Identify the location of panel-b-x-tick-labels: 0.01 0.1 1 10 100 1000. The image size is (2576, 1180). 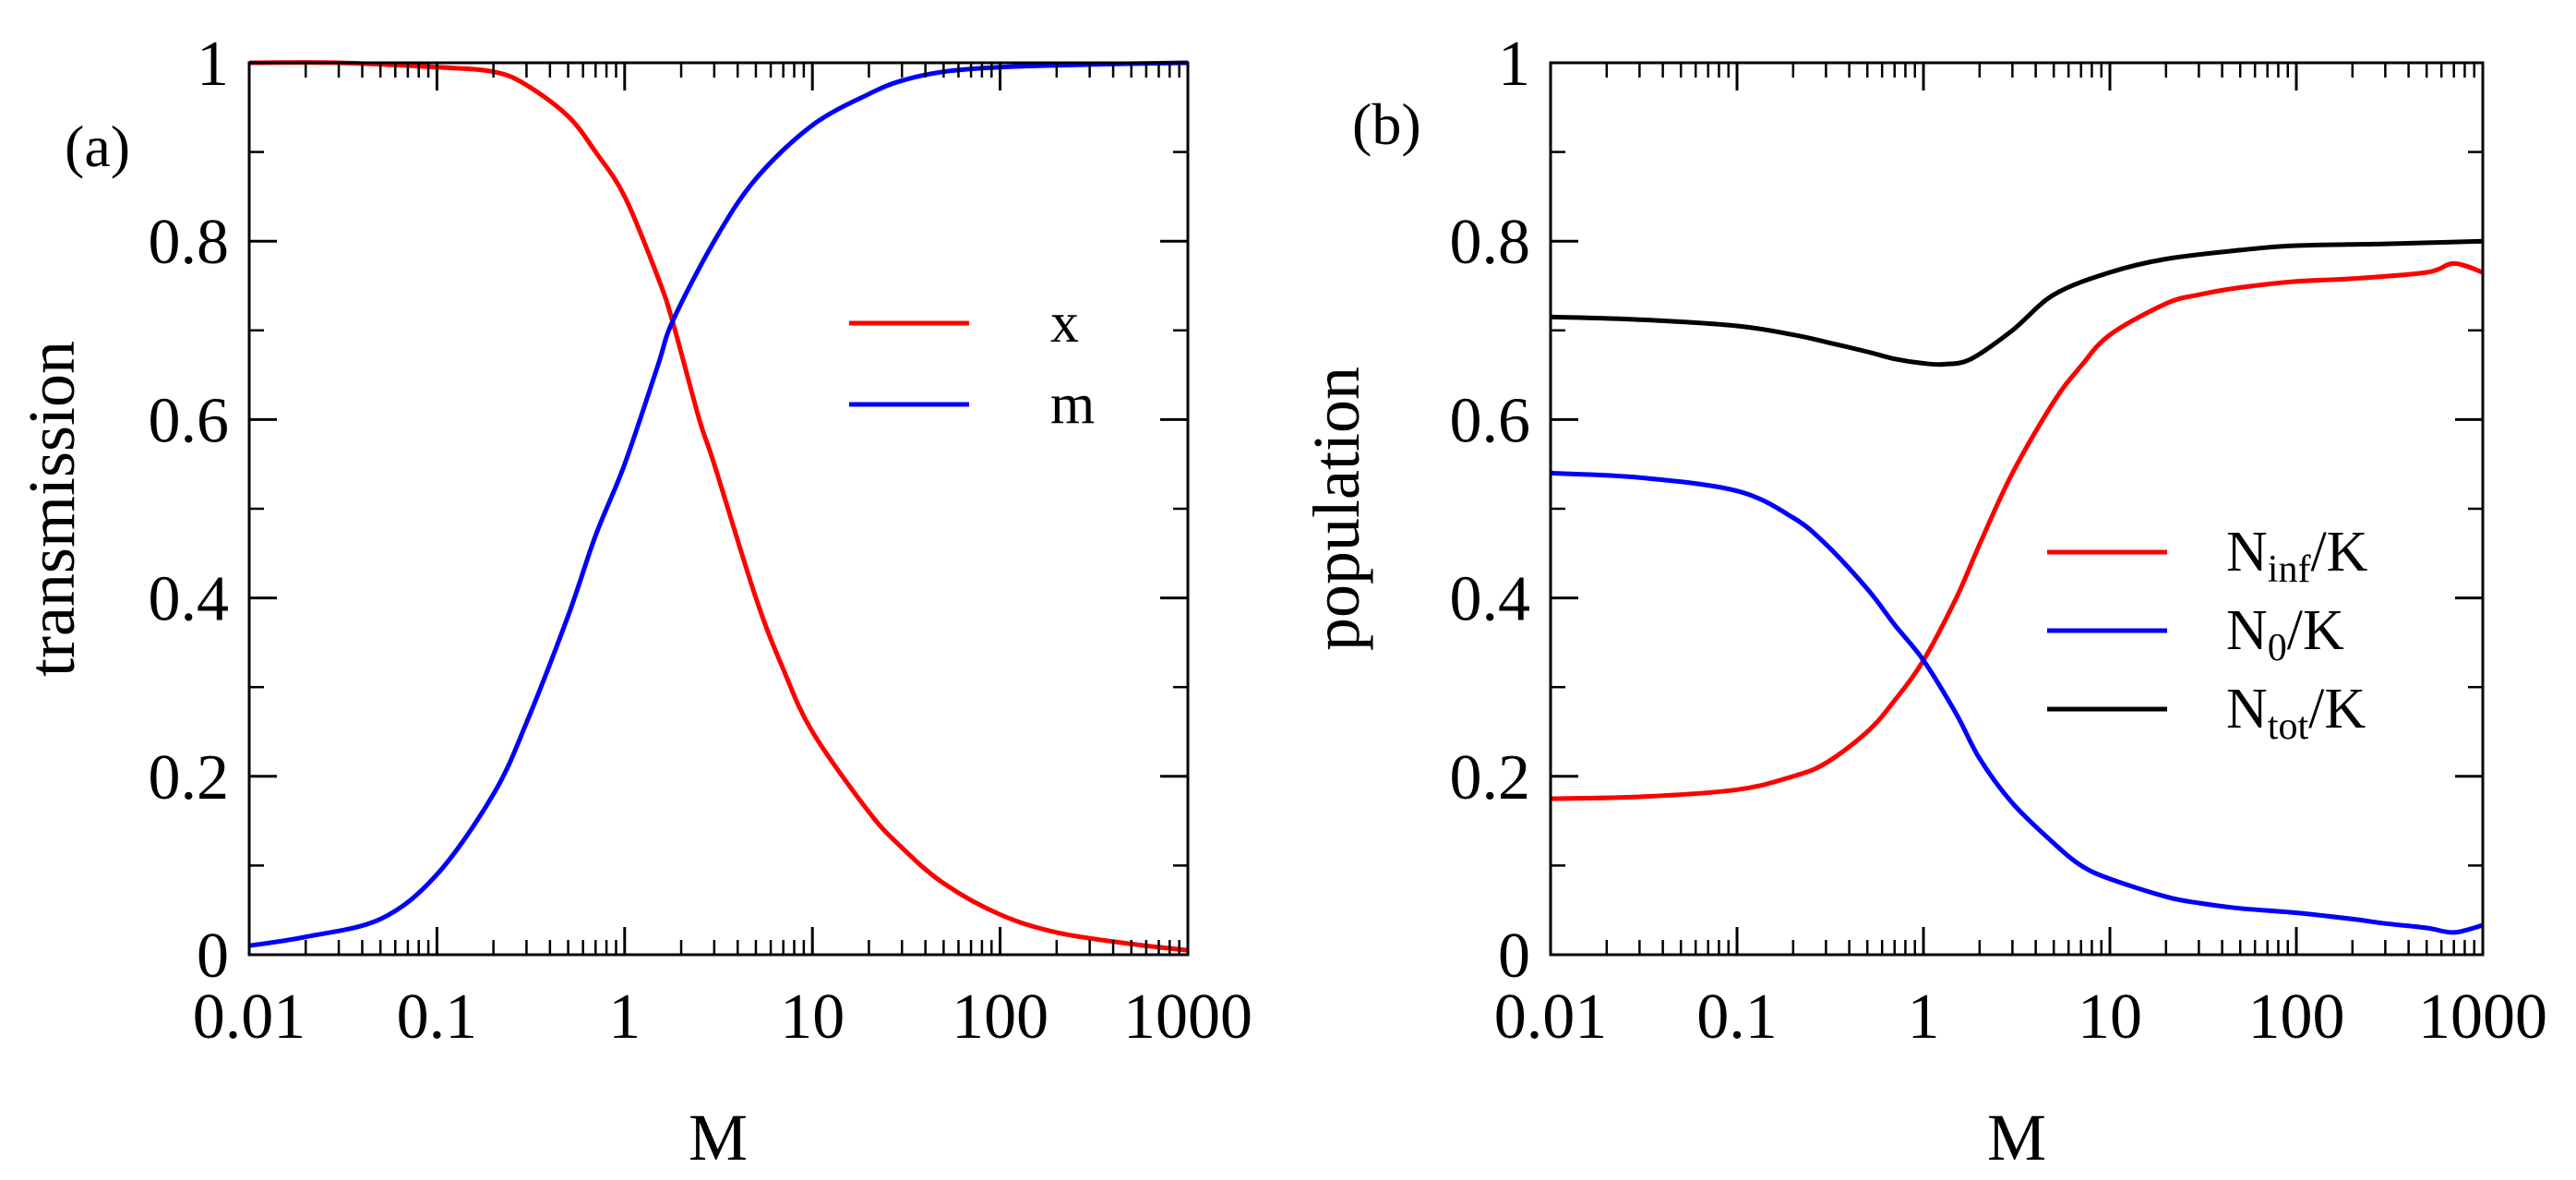
(2020, 1017).